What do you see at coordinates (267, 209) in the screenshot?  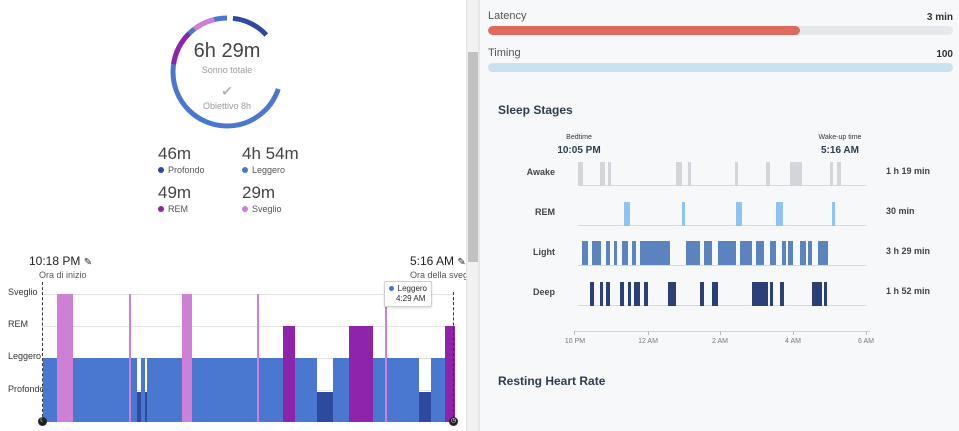 I see `stat-label: Sveglio` at bounding box center [267, 209].